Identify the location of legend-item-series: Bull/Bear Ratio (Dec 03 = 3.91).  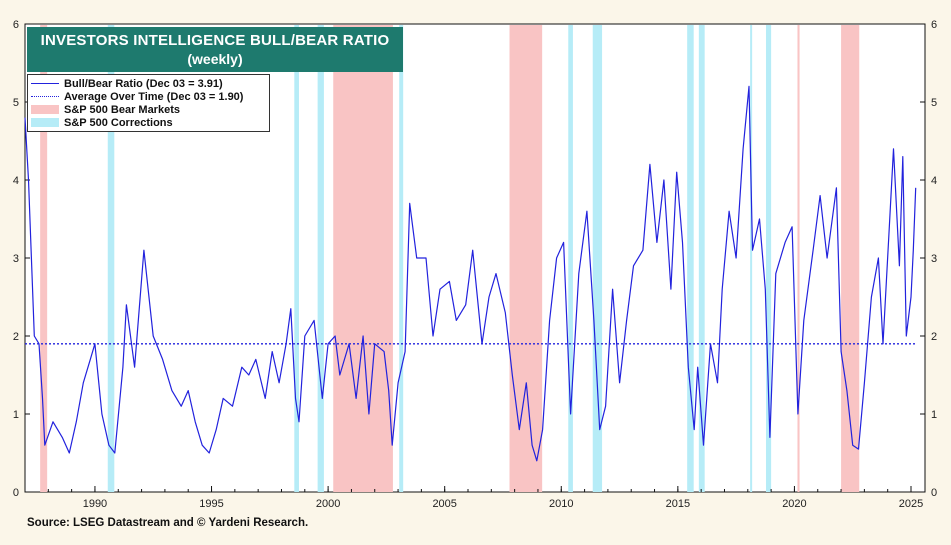
(127, 83).